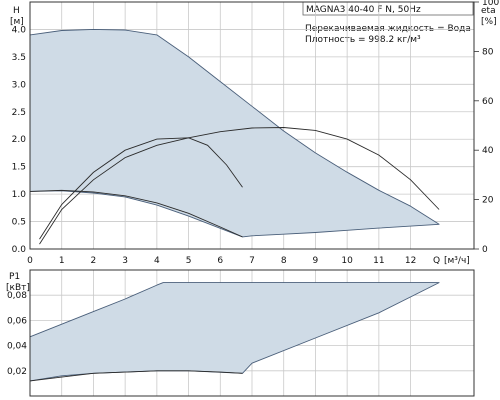 This screenshot has height=400, width=500. Describe the element at coordinates (136, 213) in the screenshot. I see `head-curve` at that location.